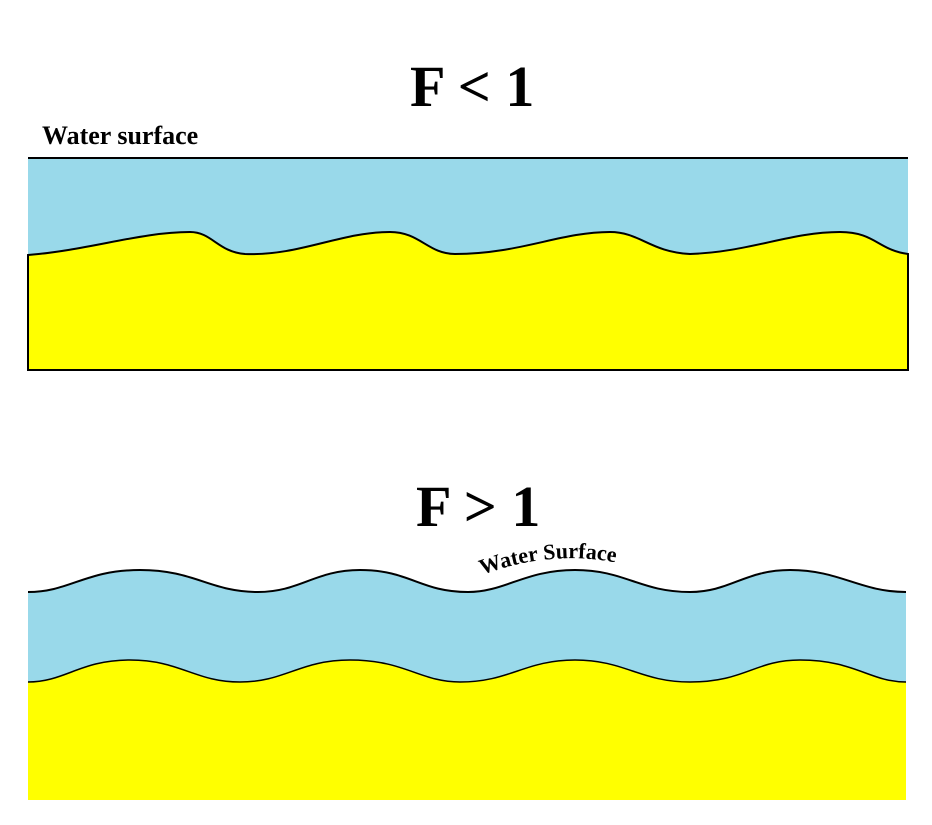 The height and width of the screenshot is (825, 932). What do you see at coordinates (472, 86) in the screenshot?
I see `title-subcritical: F < 1` at bounding box center [472, 86].